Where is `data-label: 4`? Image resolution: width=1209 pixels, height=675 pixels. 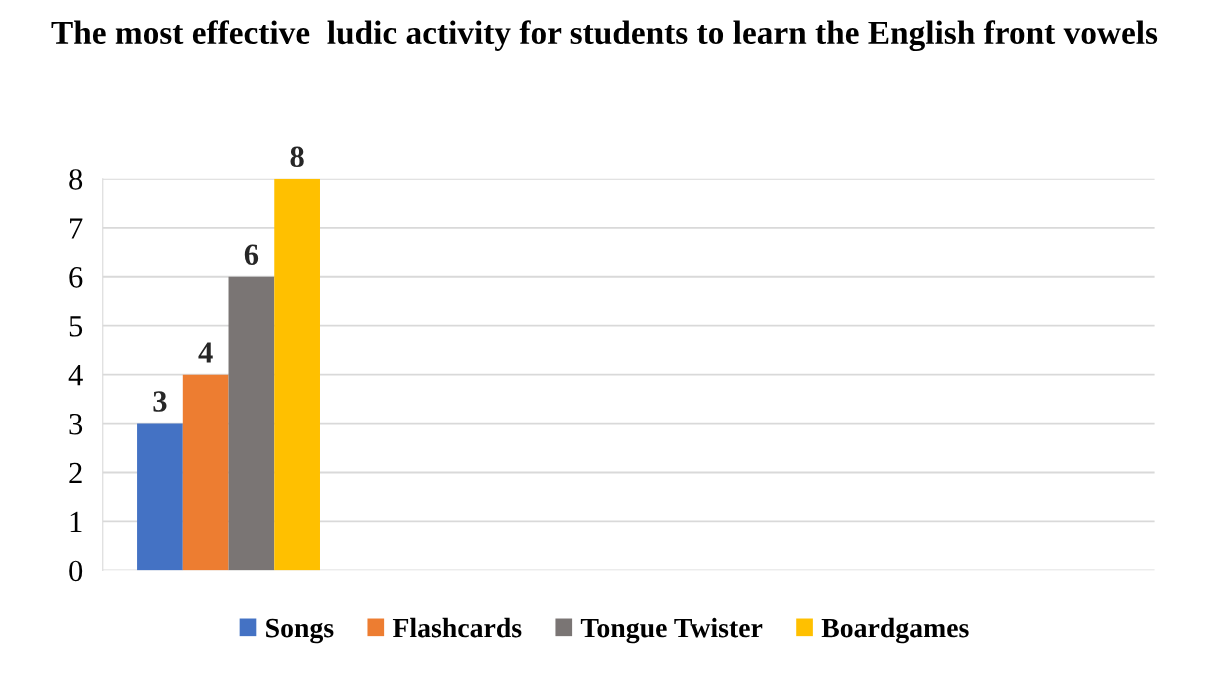
data-label: 4 is located at coordinates (205, 352).